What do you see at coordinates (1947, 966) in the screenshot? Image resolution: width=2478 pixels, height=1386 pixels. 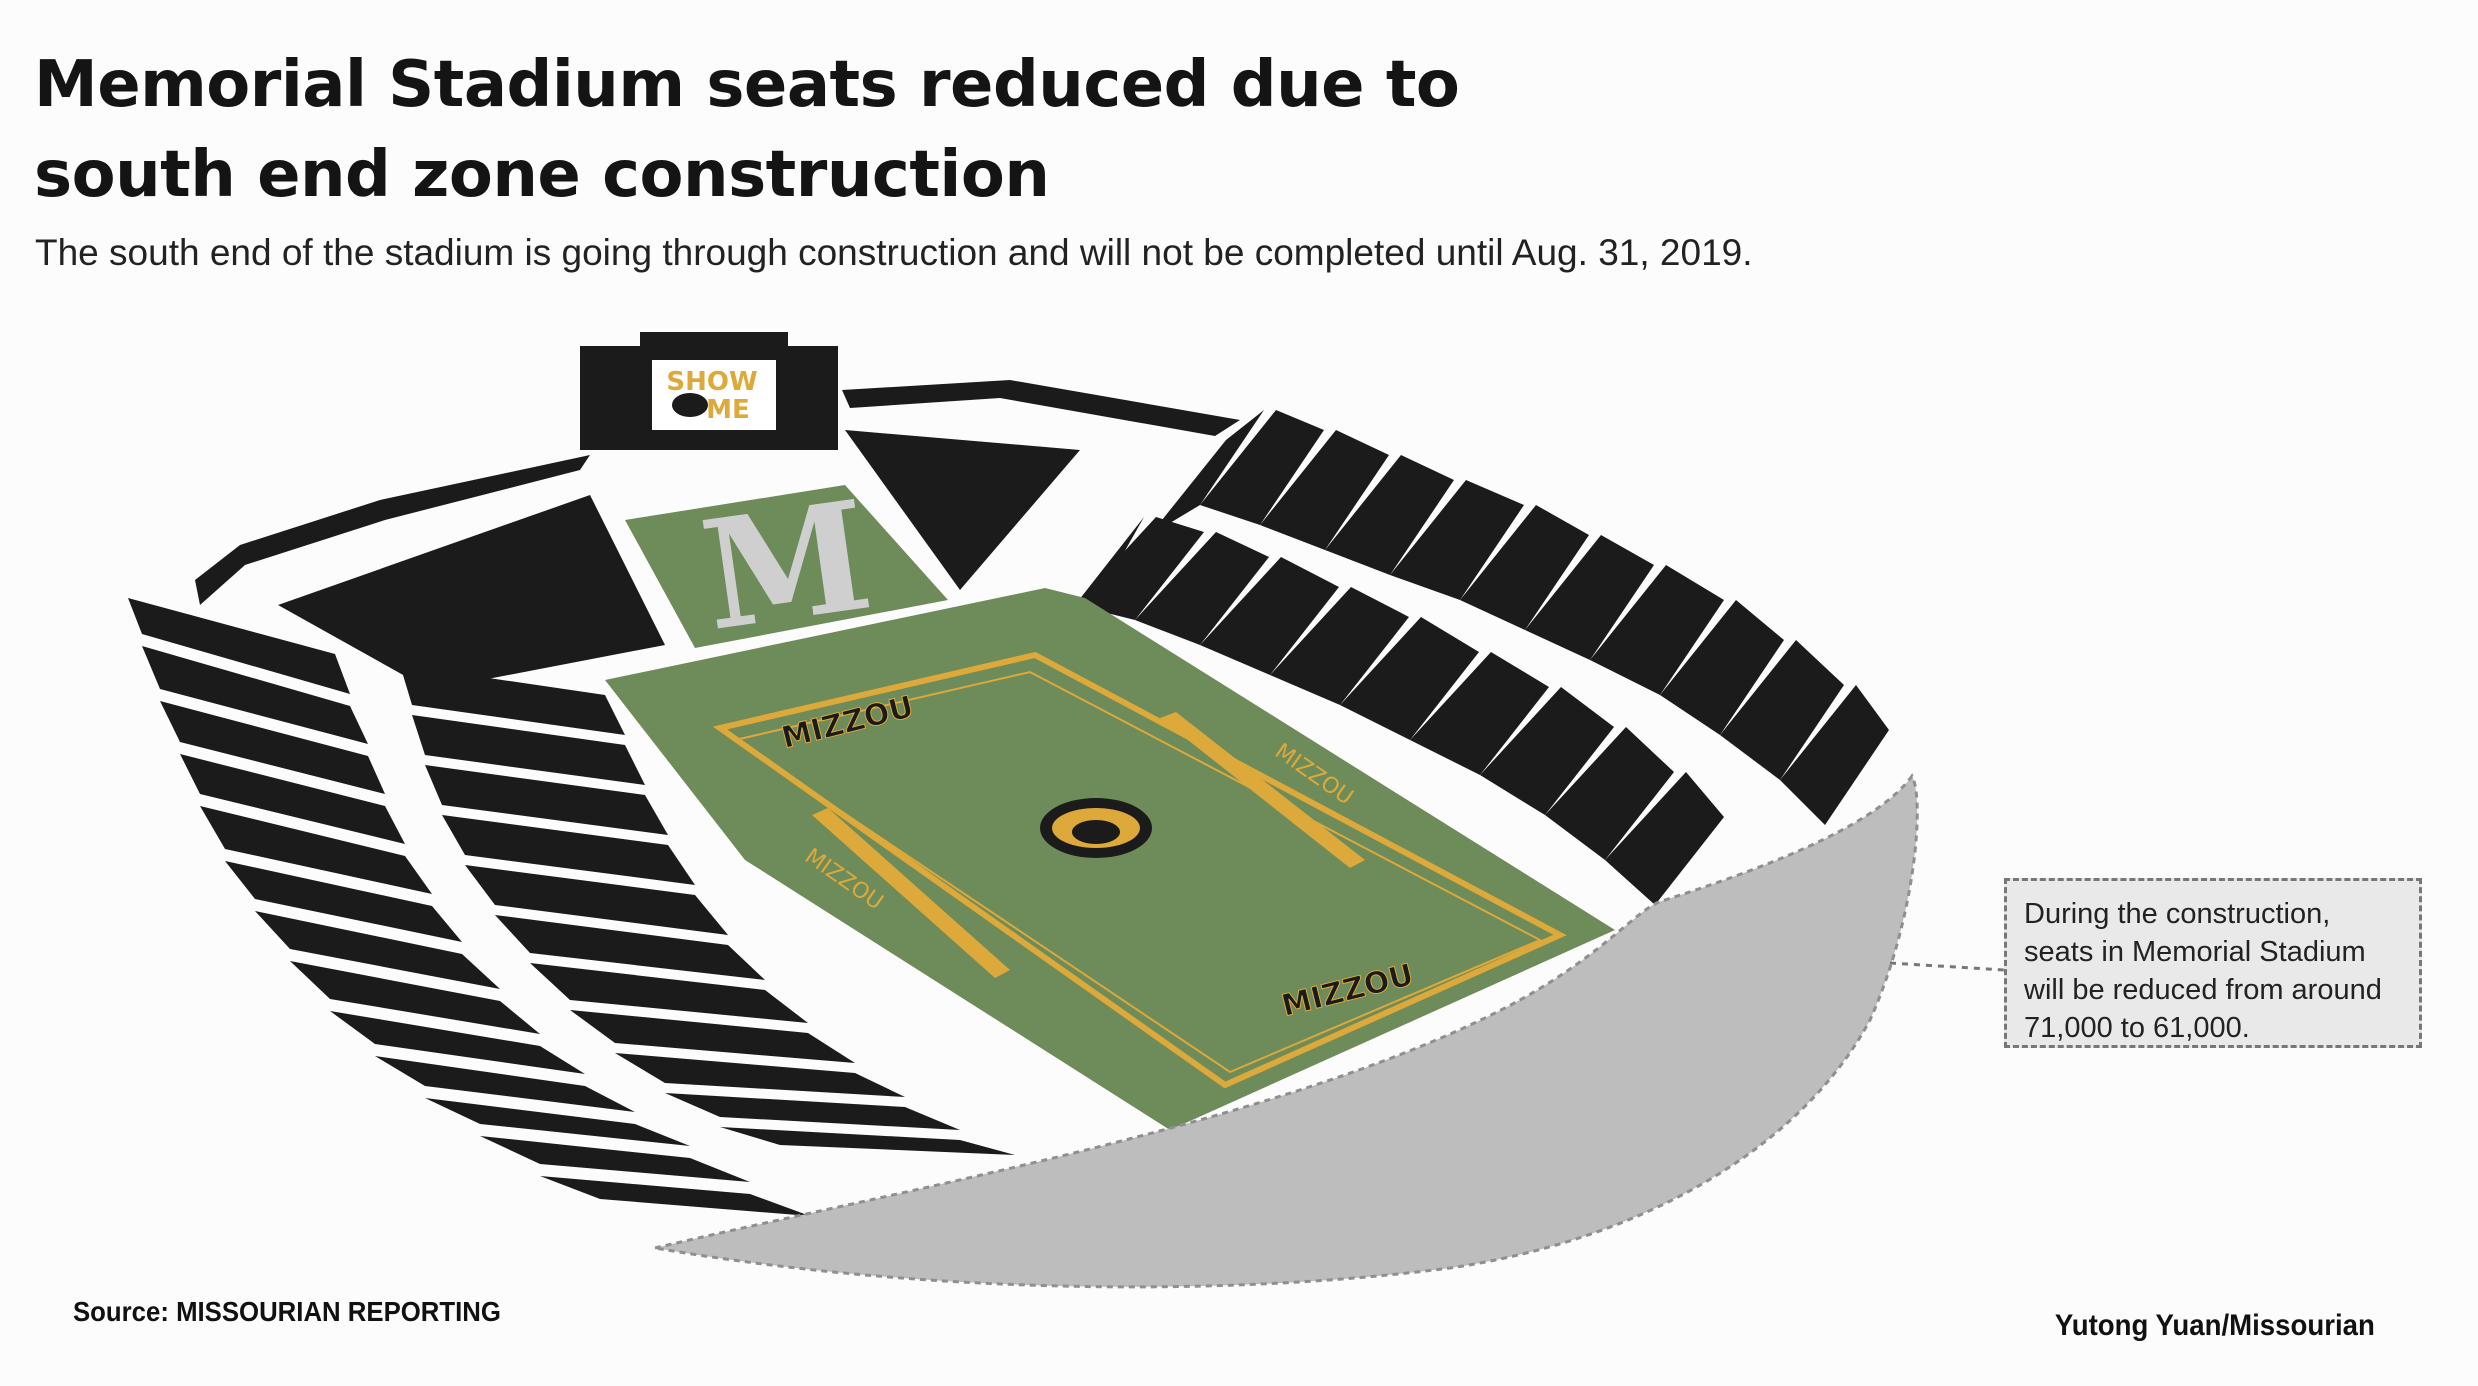 I see `callout-leader` at bounding box center [1947, 966].